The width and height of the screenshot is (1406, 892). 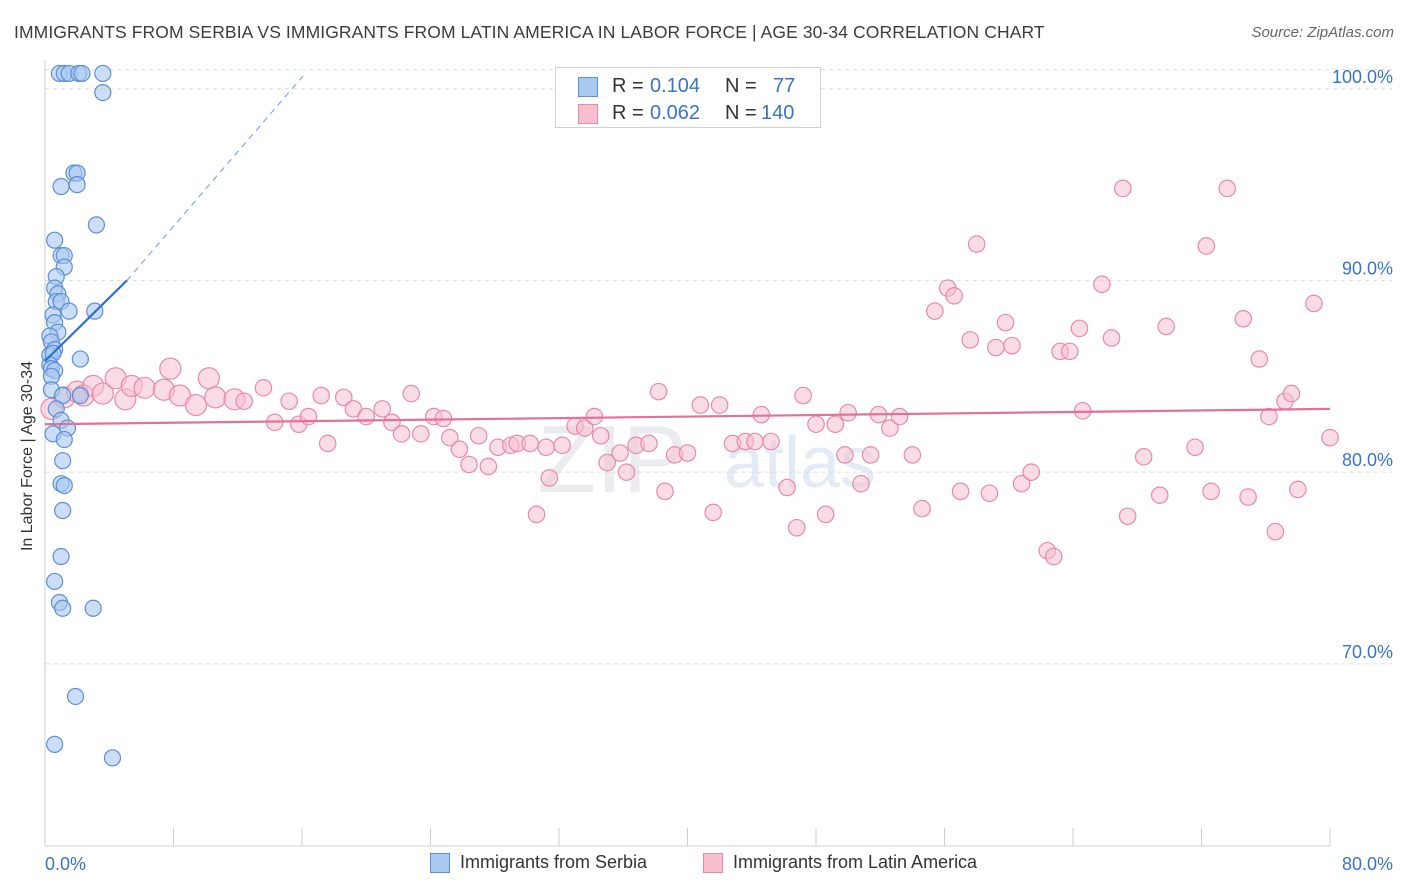 What do you see at coordinates (1322, 32) in the screenshot?
I see `source-credit: Source: ZipAtlas.com` at bounding box center [1322, 32].